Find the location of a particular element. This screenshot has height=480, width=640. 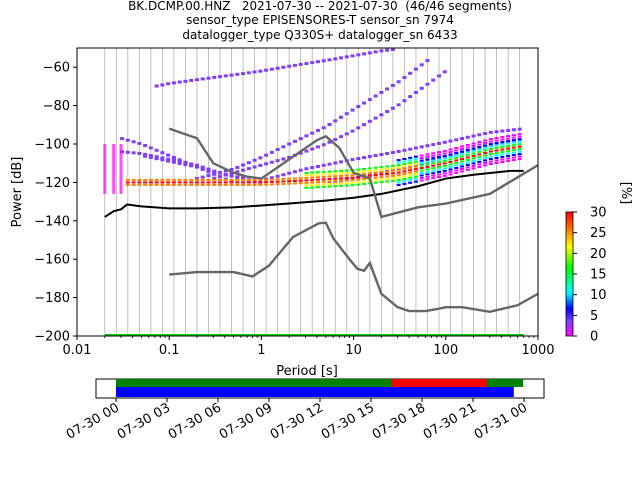

y-tick-label: −60 is located at coordinates (56, 68).